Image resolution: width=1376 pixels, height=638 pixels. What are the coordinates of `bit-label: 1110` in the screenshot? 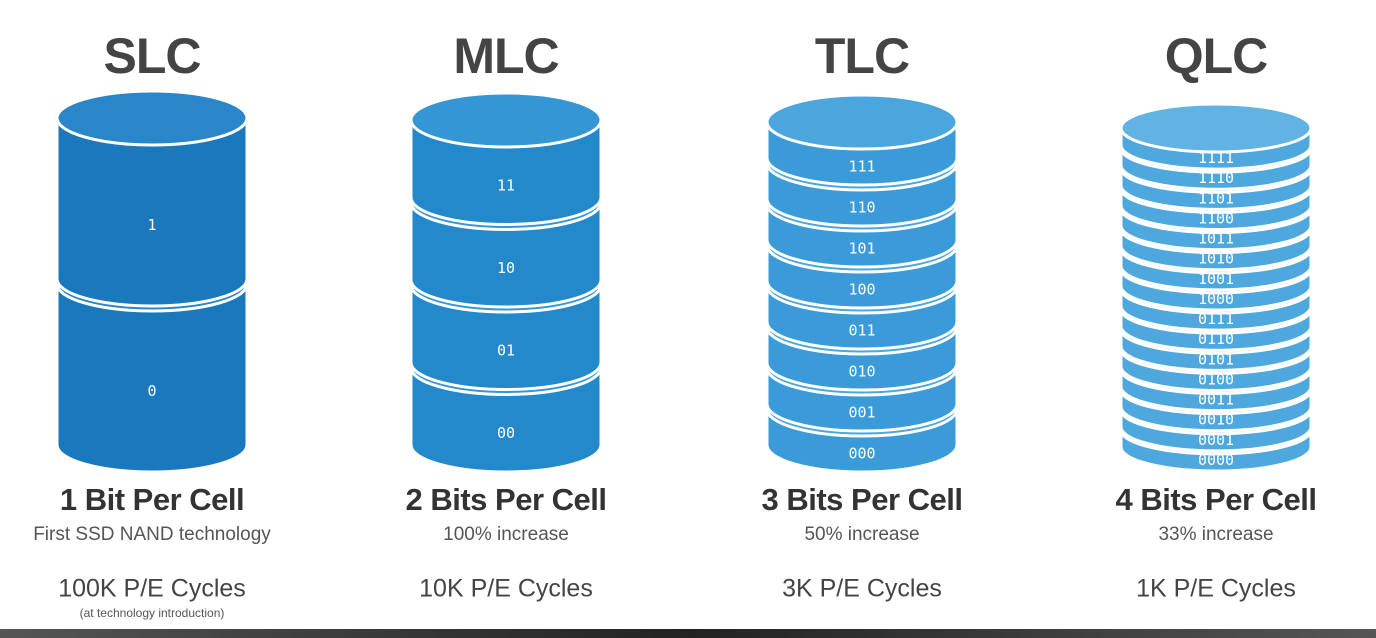 It's located at (1216, 178).